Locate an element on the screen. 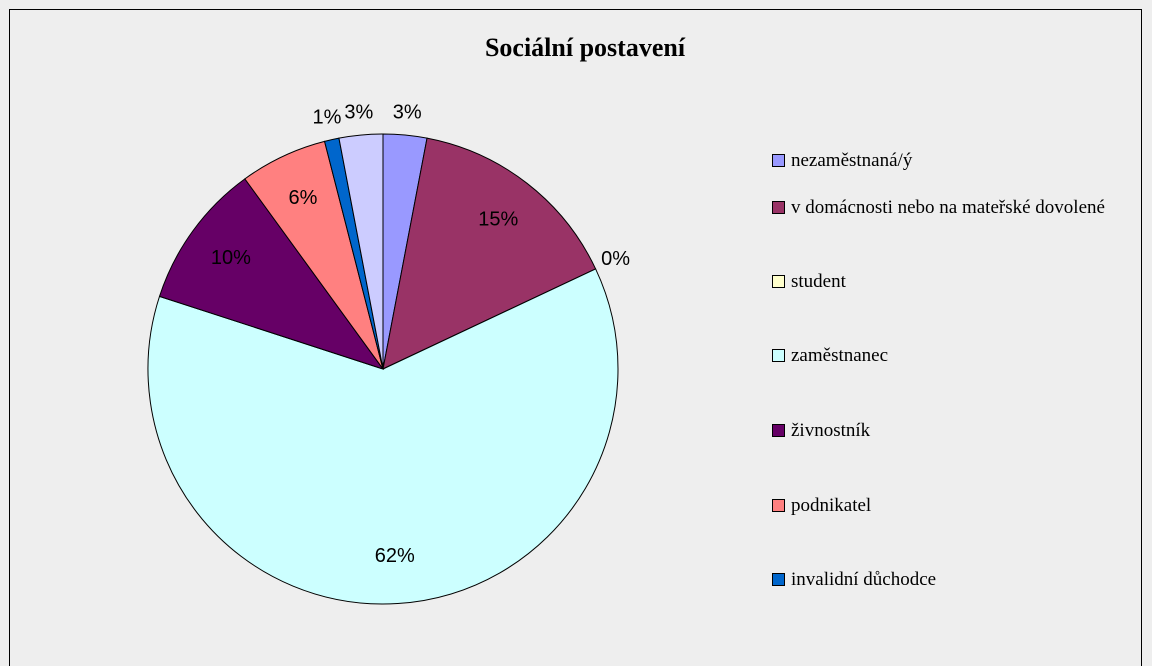  chart-title: Sociální postavení is located at coordinates (585, 47).